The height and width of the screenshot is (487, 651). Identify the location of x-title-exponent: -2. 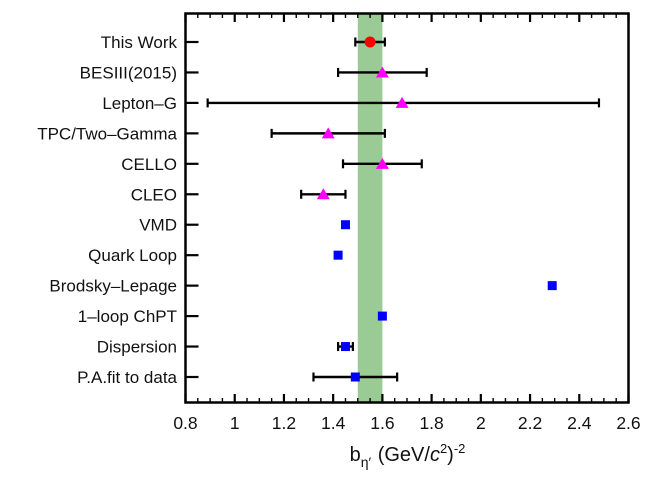
(459, 448).